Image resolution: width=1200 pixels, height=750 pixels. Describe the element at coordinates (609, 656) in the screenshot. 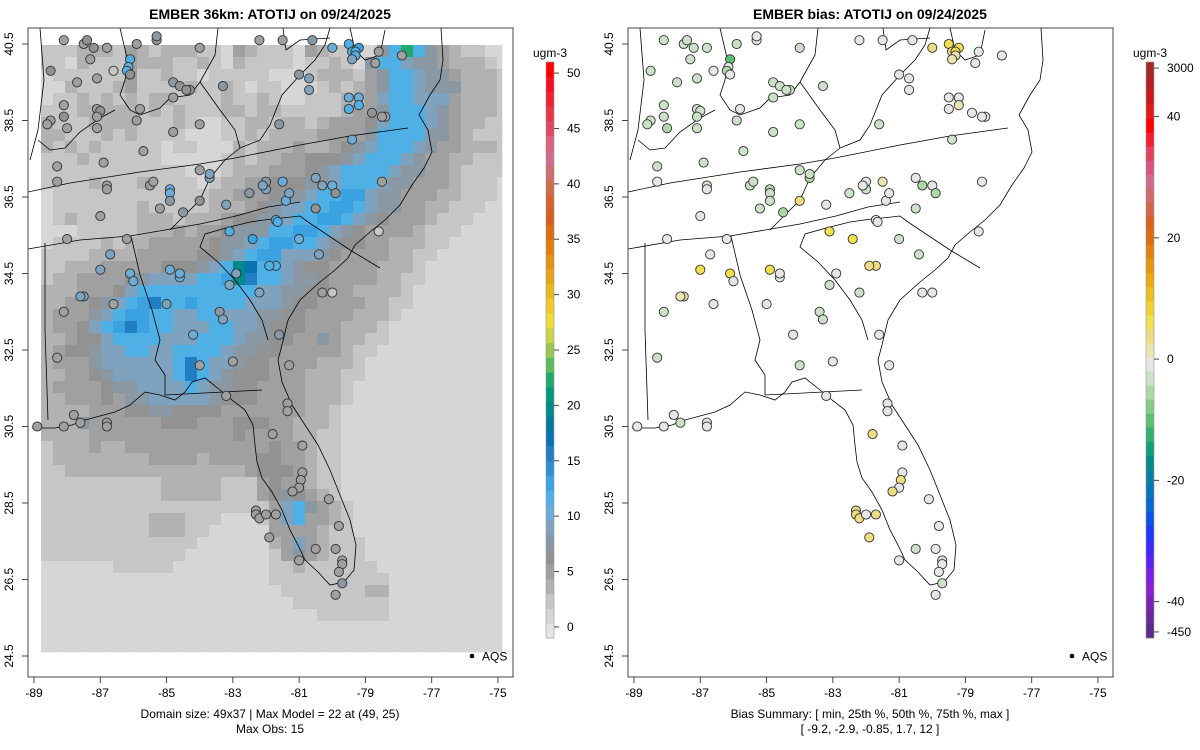

I see `y-tick-label: 24.5` at that location.